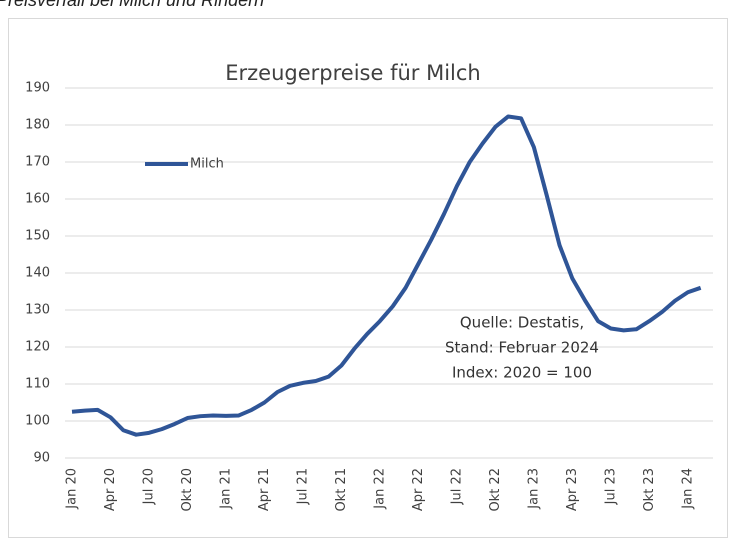 The height and width of the screenshot is (539, 729). I want to click on annotation: Index: 2020 = 100, so click(522, 373).